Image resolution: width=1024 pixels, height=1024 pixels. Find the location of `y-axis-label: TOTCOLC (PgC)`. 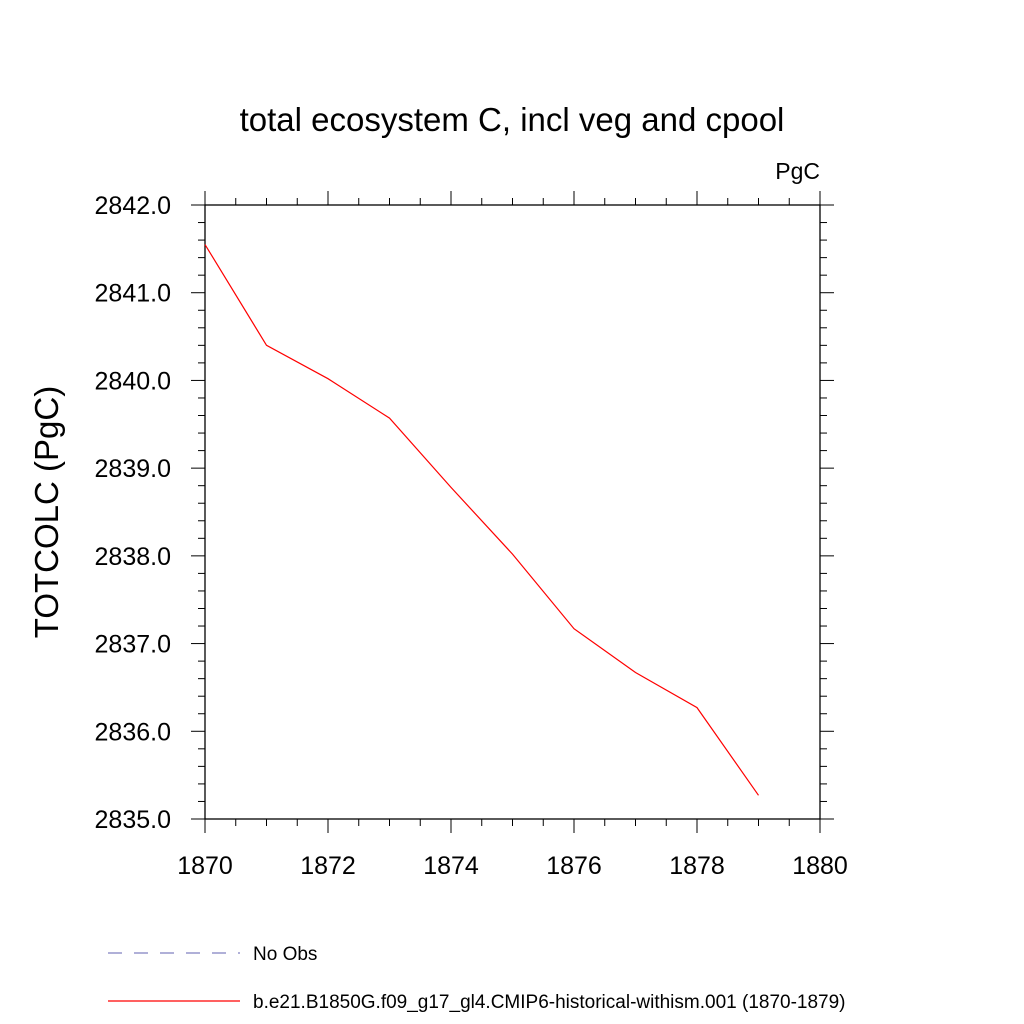

y-axis-label: TOTCOLC (PgC) is located at coordinates (46, 512).